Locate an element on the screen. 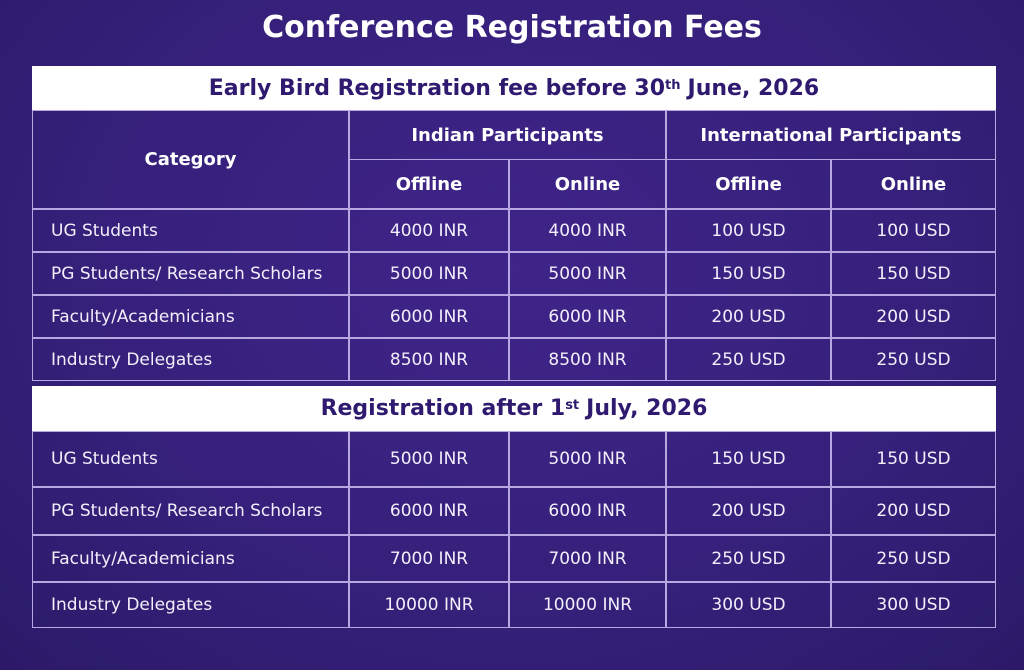  heading-text: Early Bird Registration fee before 30 is located at coordinates (437, 88).